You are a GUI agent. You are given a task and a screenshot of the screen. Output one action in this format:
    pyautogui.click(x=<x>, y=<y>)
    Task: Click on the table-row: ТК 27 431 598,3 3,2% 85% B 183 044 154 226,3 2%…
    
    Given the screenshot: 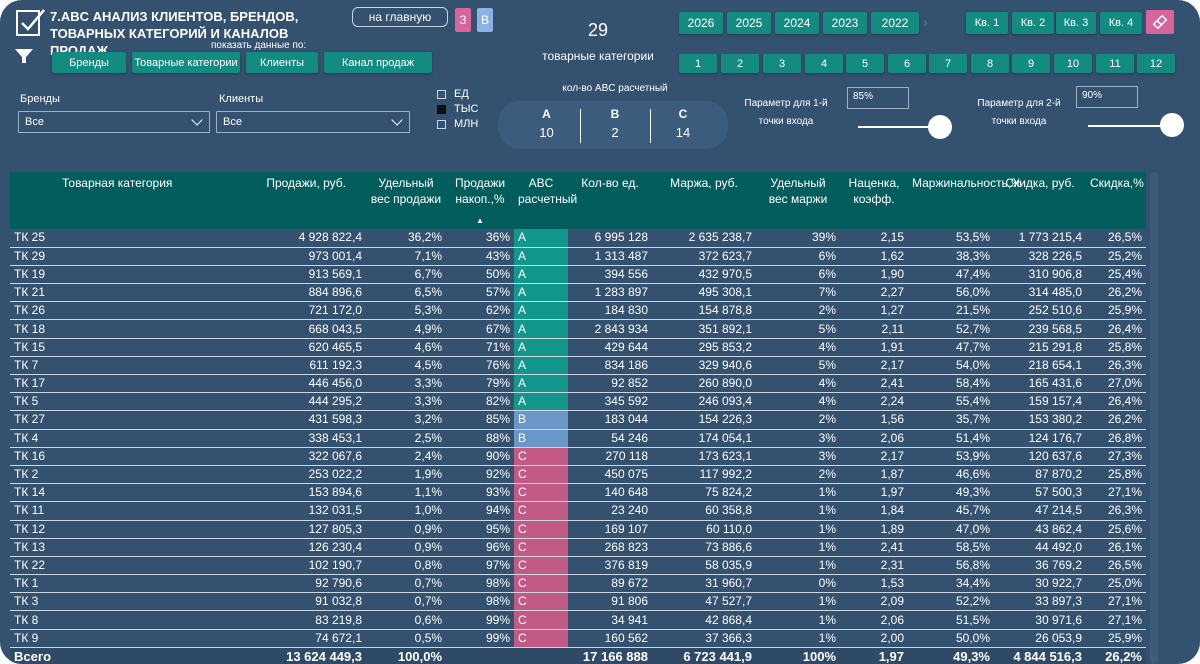 What is the action you would take?
    pyautogui.click(x=578, y=420)
    